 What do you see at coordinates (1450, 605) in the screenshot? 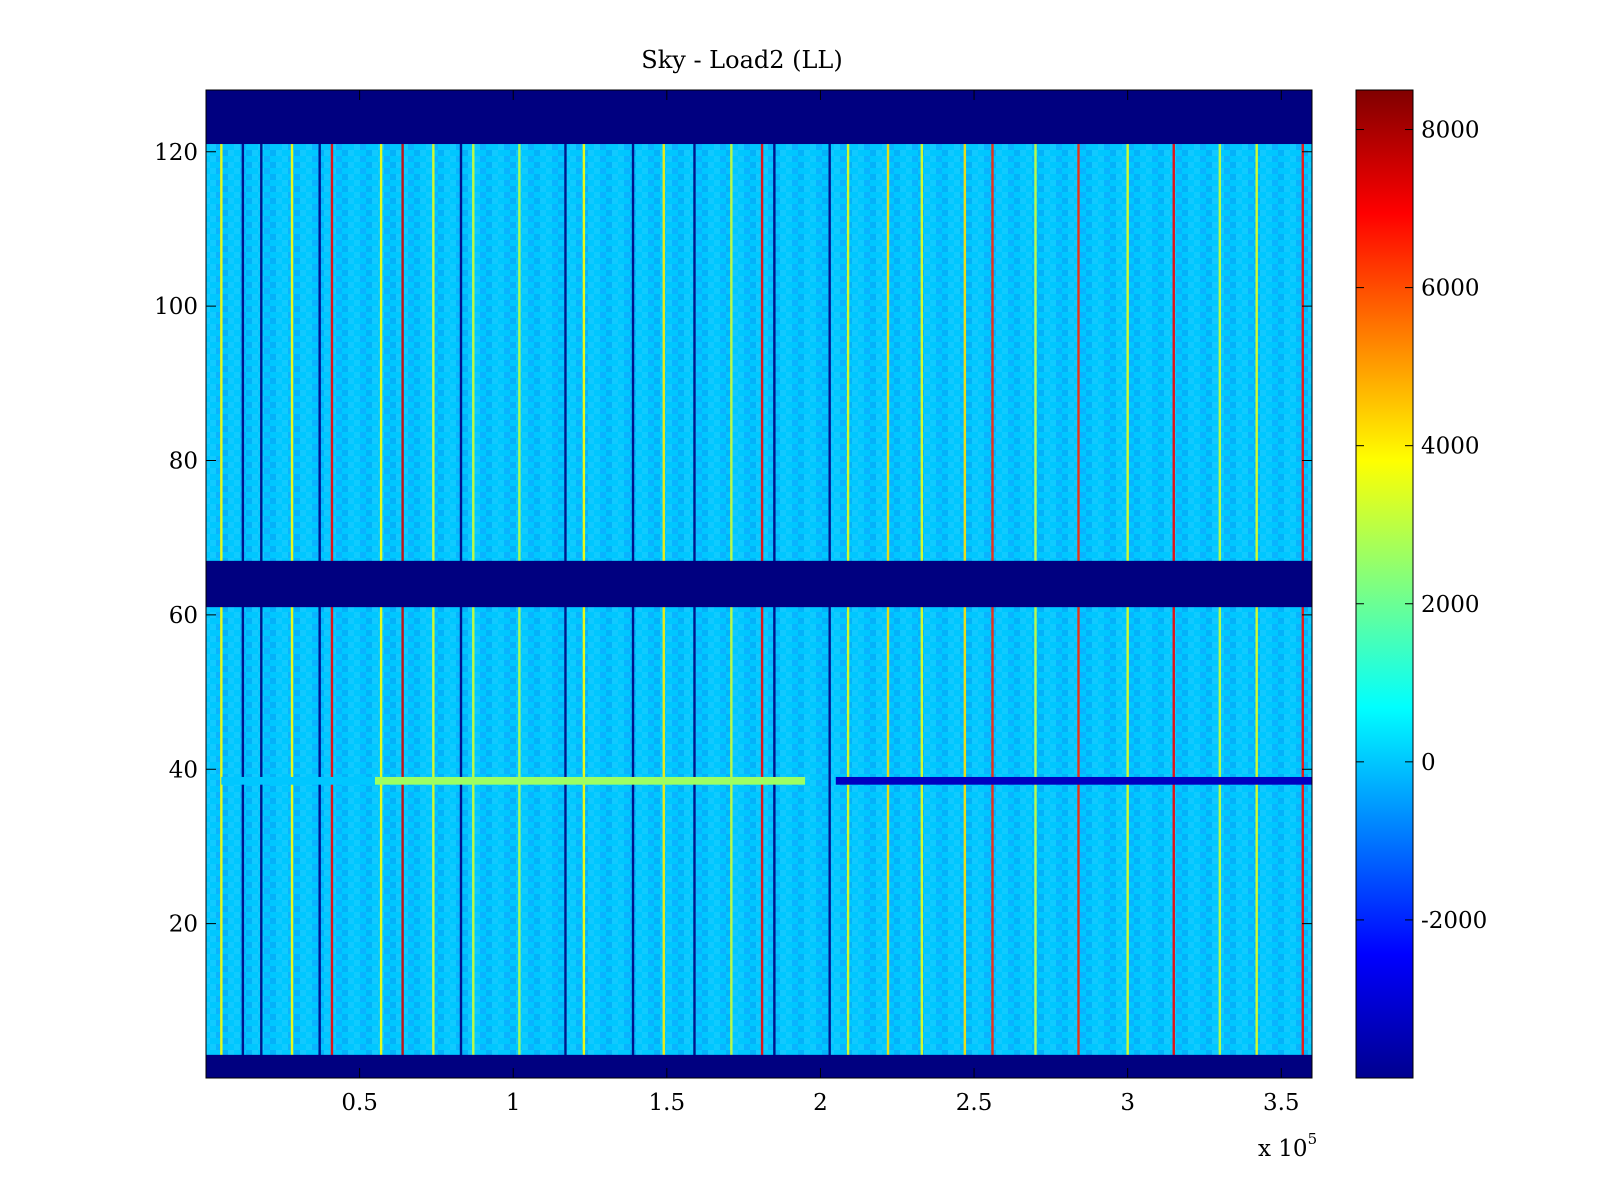
I see `colorbar-tick-label: 2000` at bounding box center [1450, 605].